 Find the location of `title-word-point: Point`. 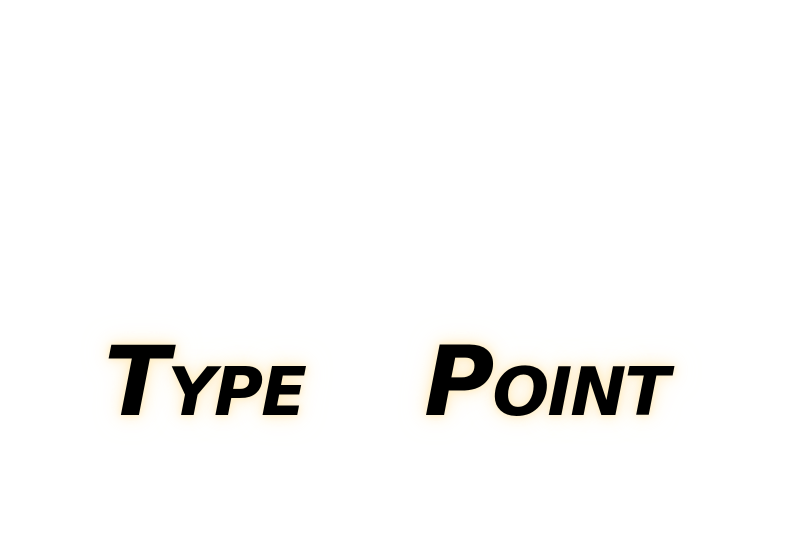

title-word-point: Point is located at coordinates (547, 382).